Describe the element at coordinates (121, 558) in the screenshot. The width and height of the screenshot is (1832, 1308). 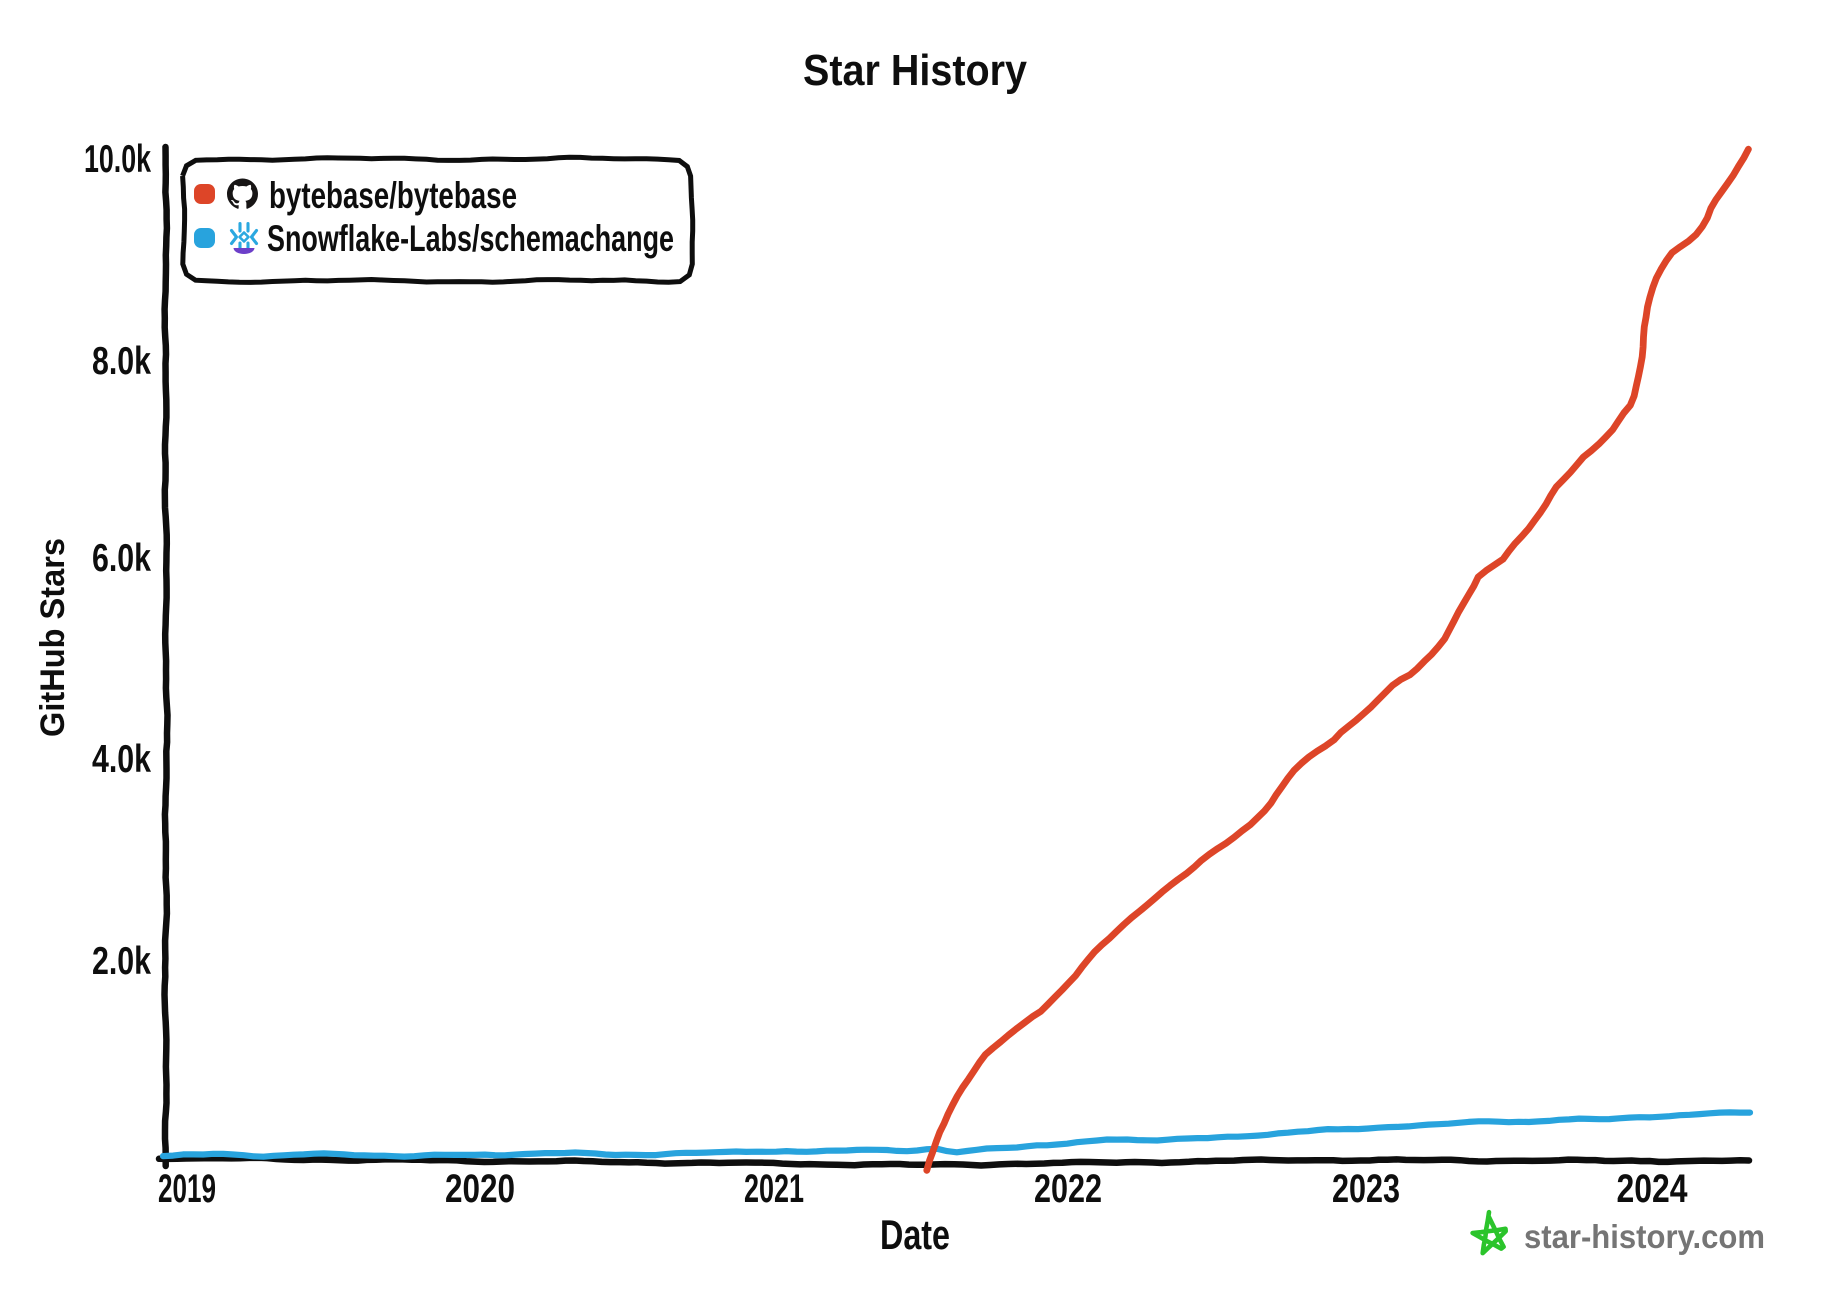
I see `svg-text: 6.0k` at that location.